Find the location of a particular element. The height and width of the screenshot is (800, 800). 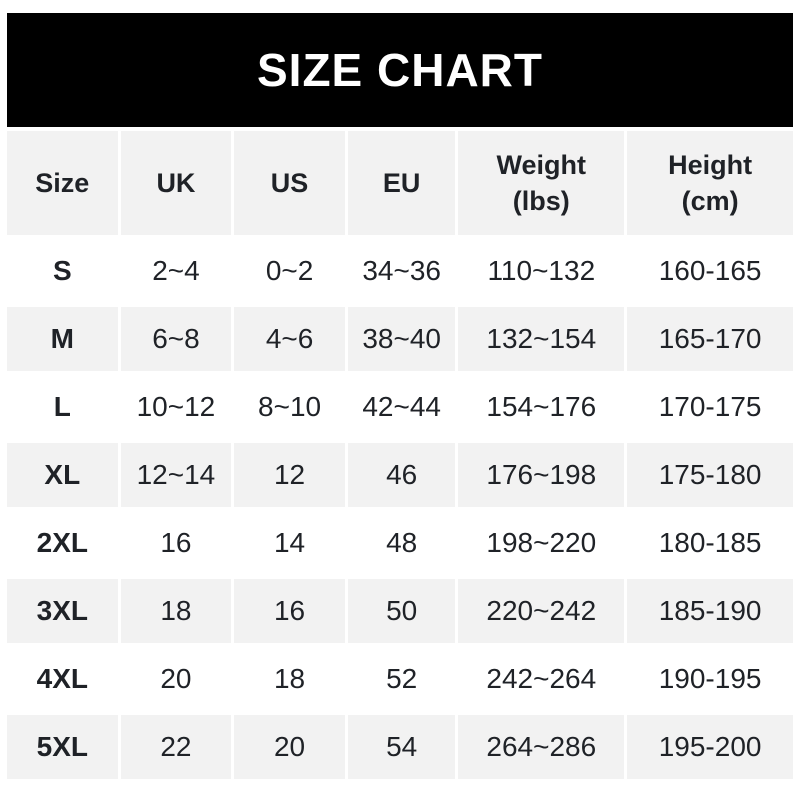

cell-size: 3XL is located at coordinates (62, 611).